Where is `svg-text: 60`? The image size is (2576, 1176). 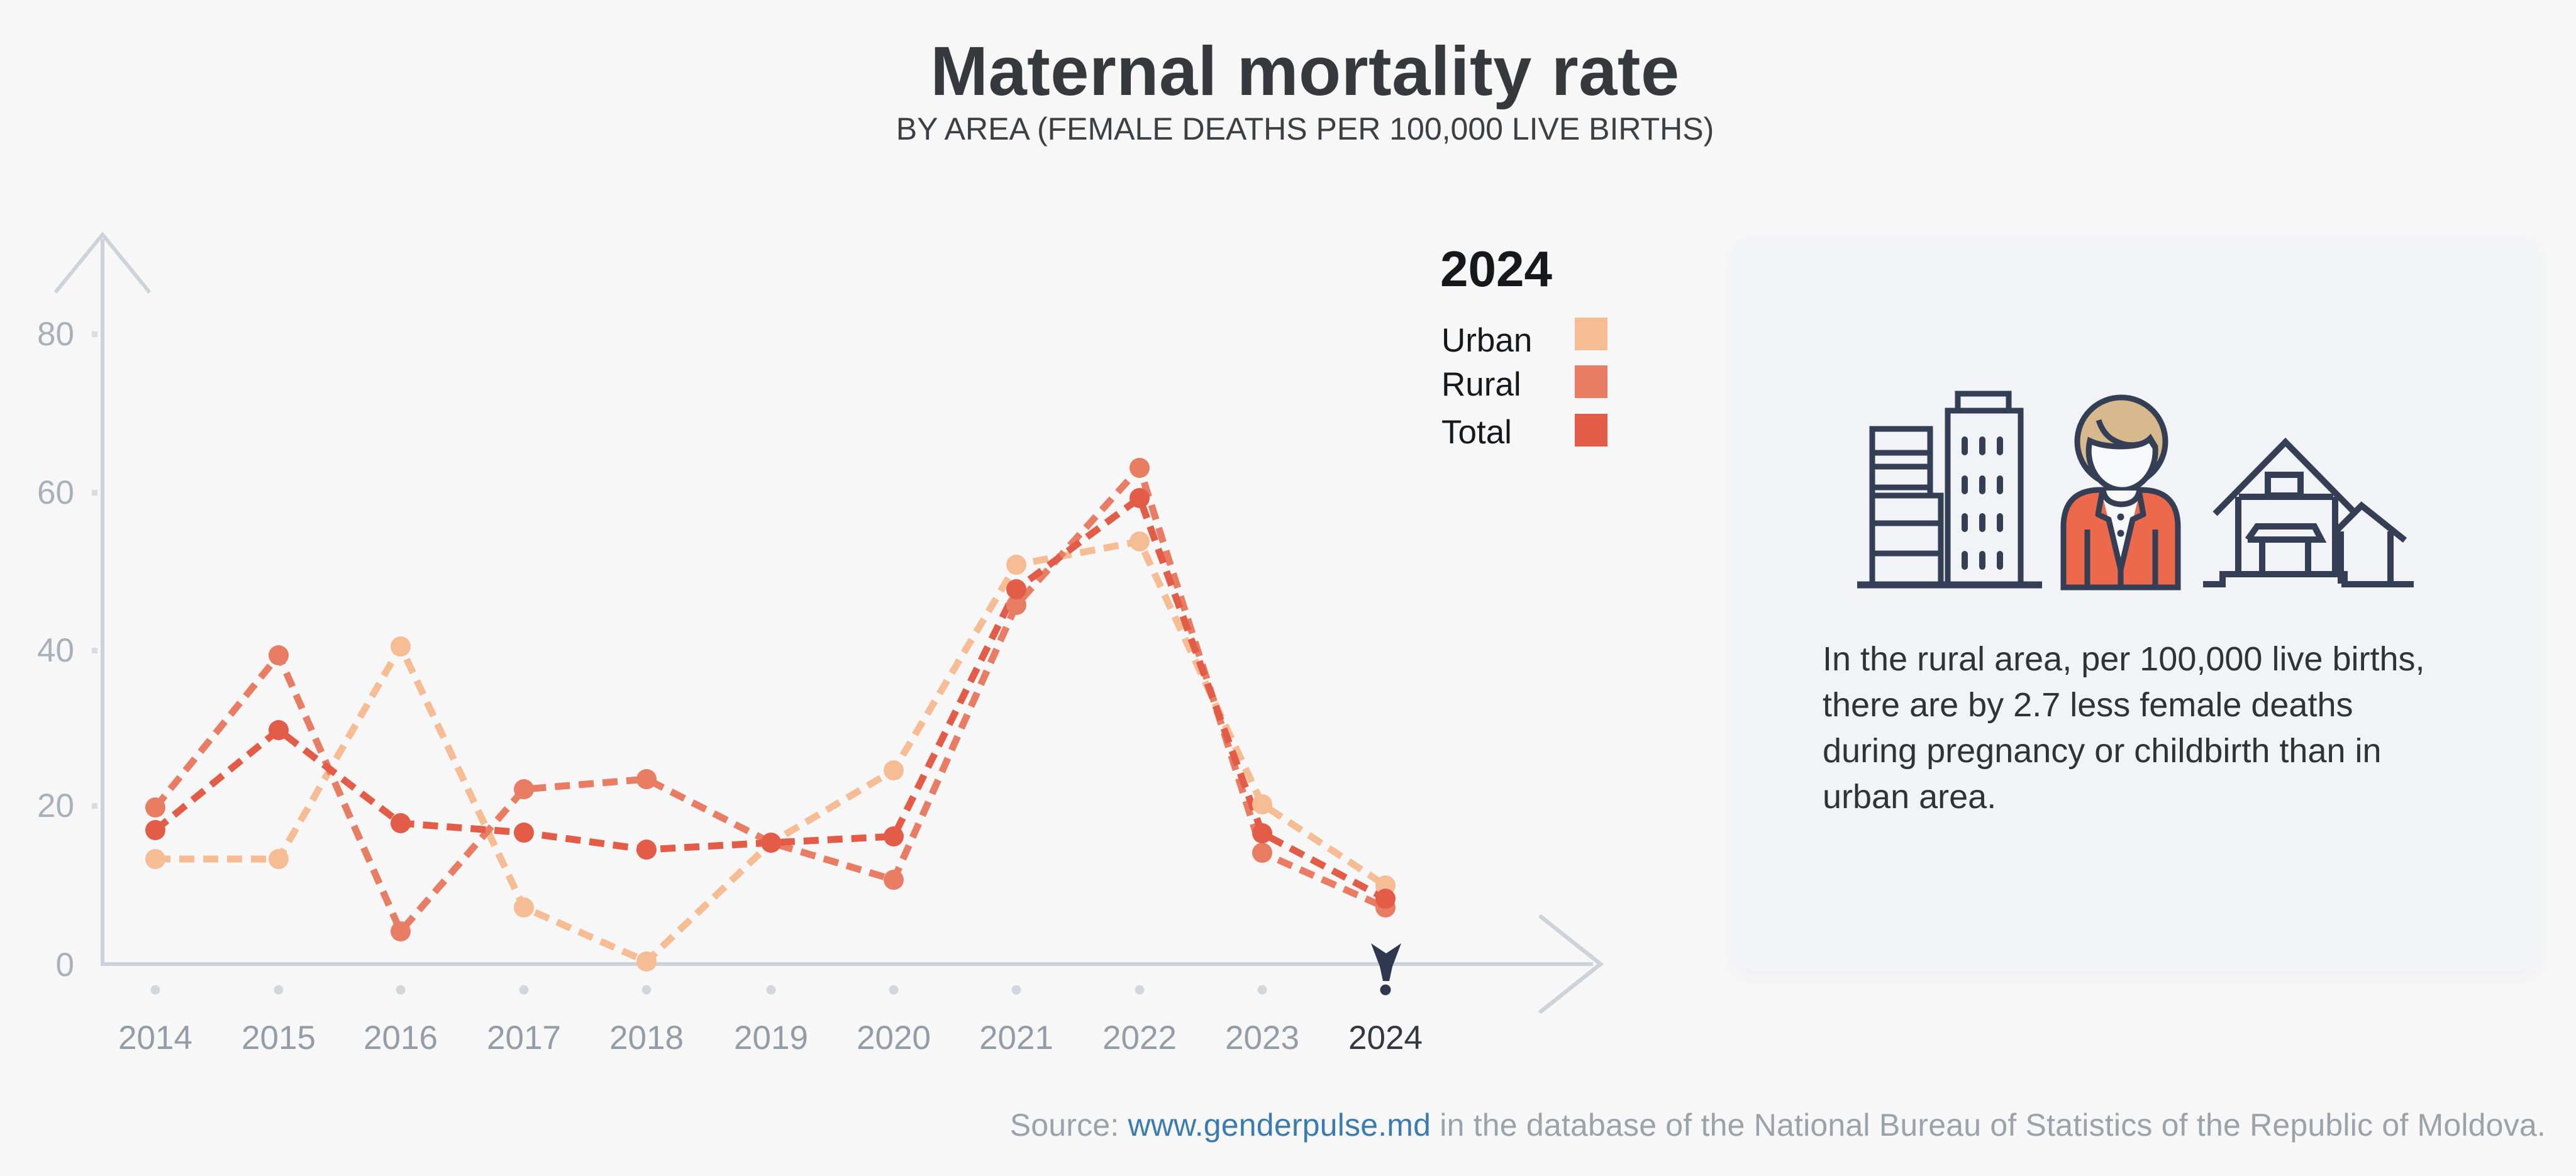
svg-text: 60 is located at coordinates (55, 492).